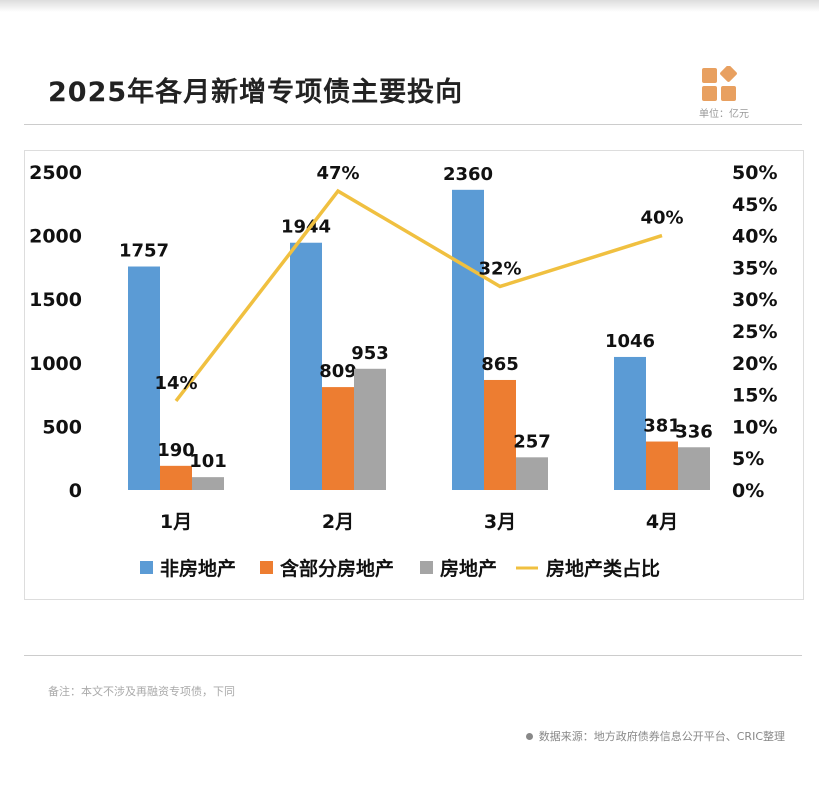 Image resolution: width=819 pixels, height=786 pixels. I want to click on bar-data-label: 1046, so click(630, 341).